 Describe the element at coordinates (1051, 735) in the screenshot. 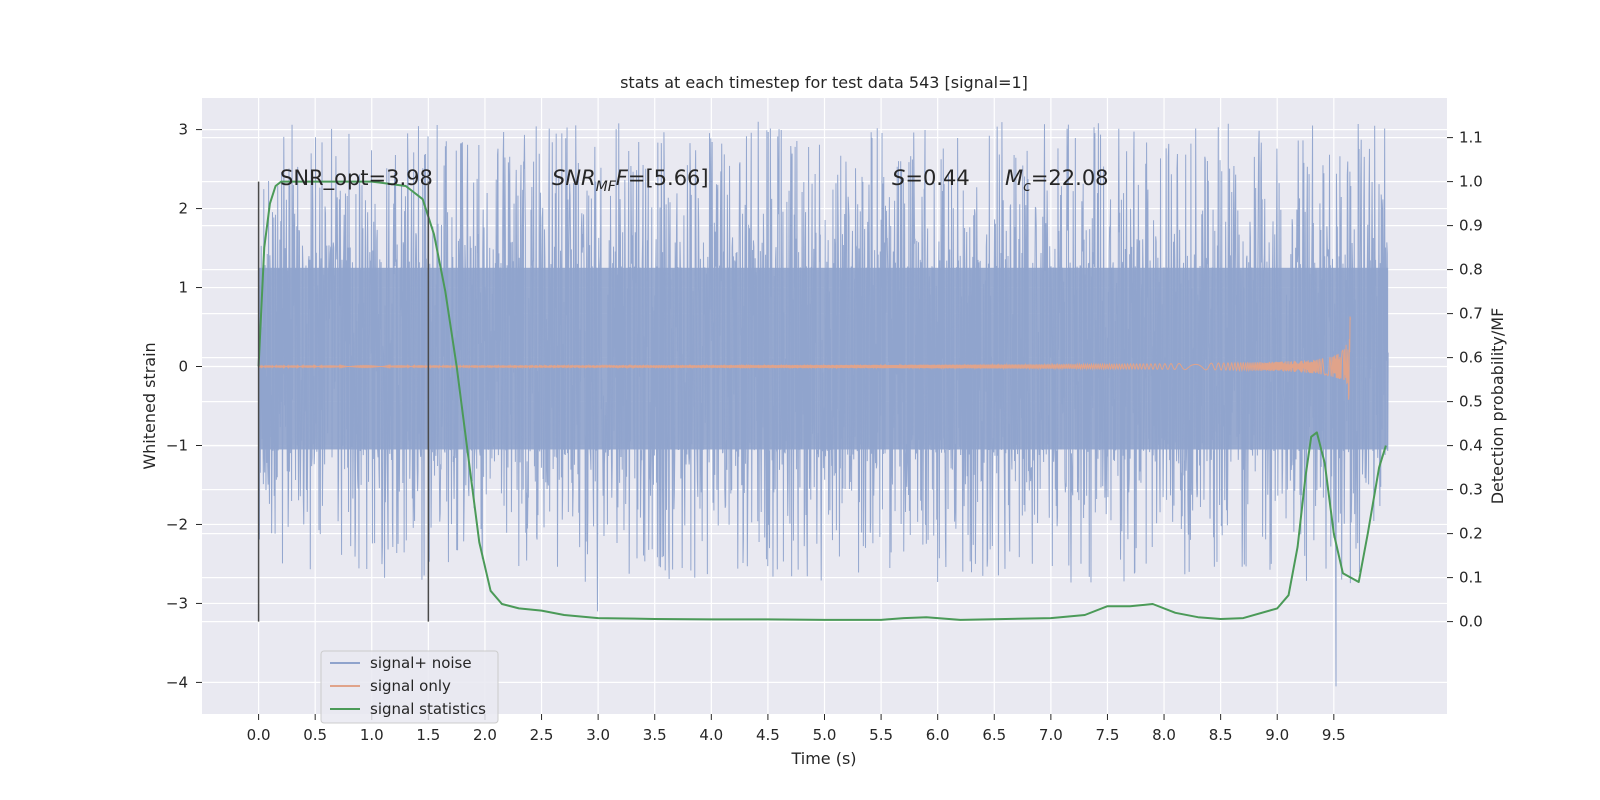

I see `x-tick-label: 7.0` at that location.